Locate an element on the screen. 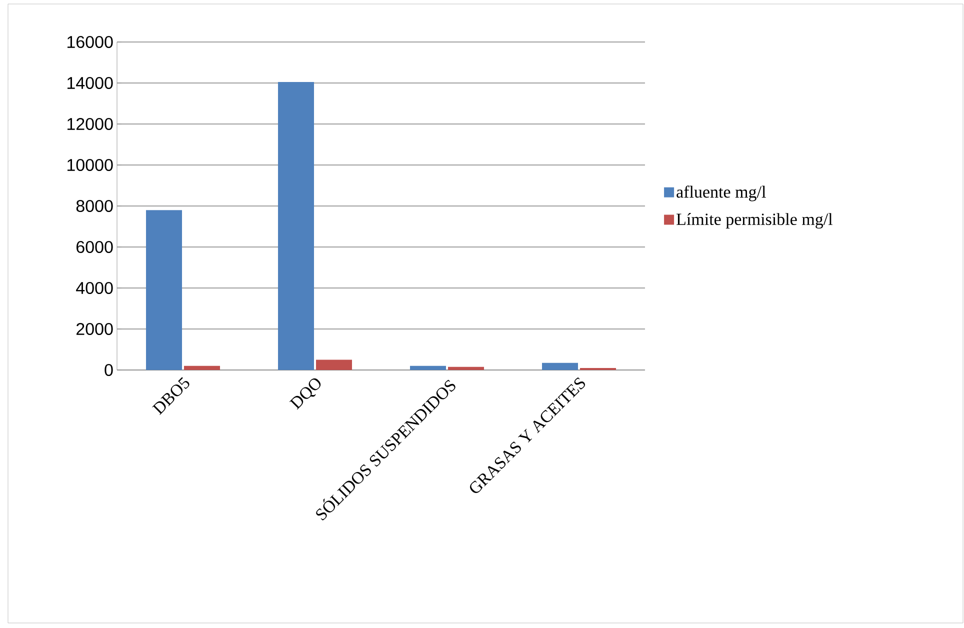 The image size is (964, 628). y-tick-label: 14000 is located at coordinates (90, 83).